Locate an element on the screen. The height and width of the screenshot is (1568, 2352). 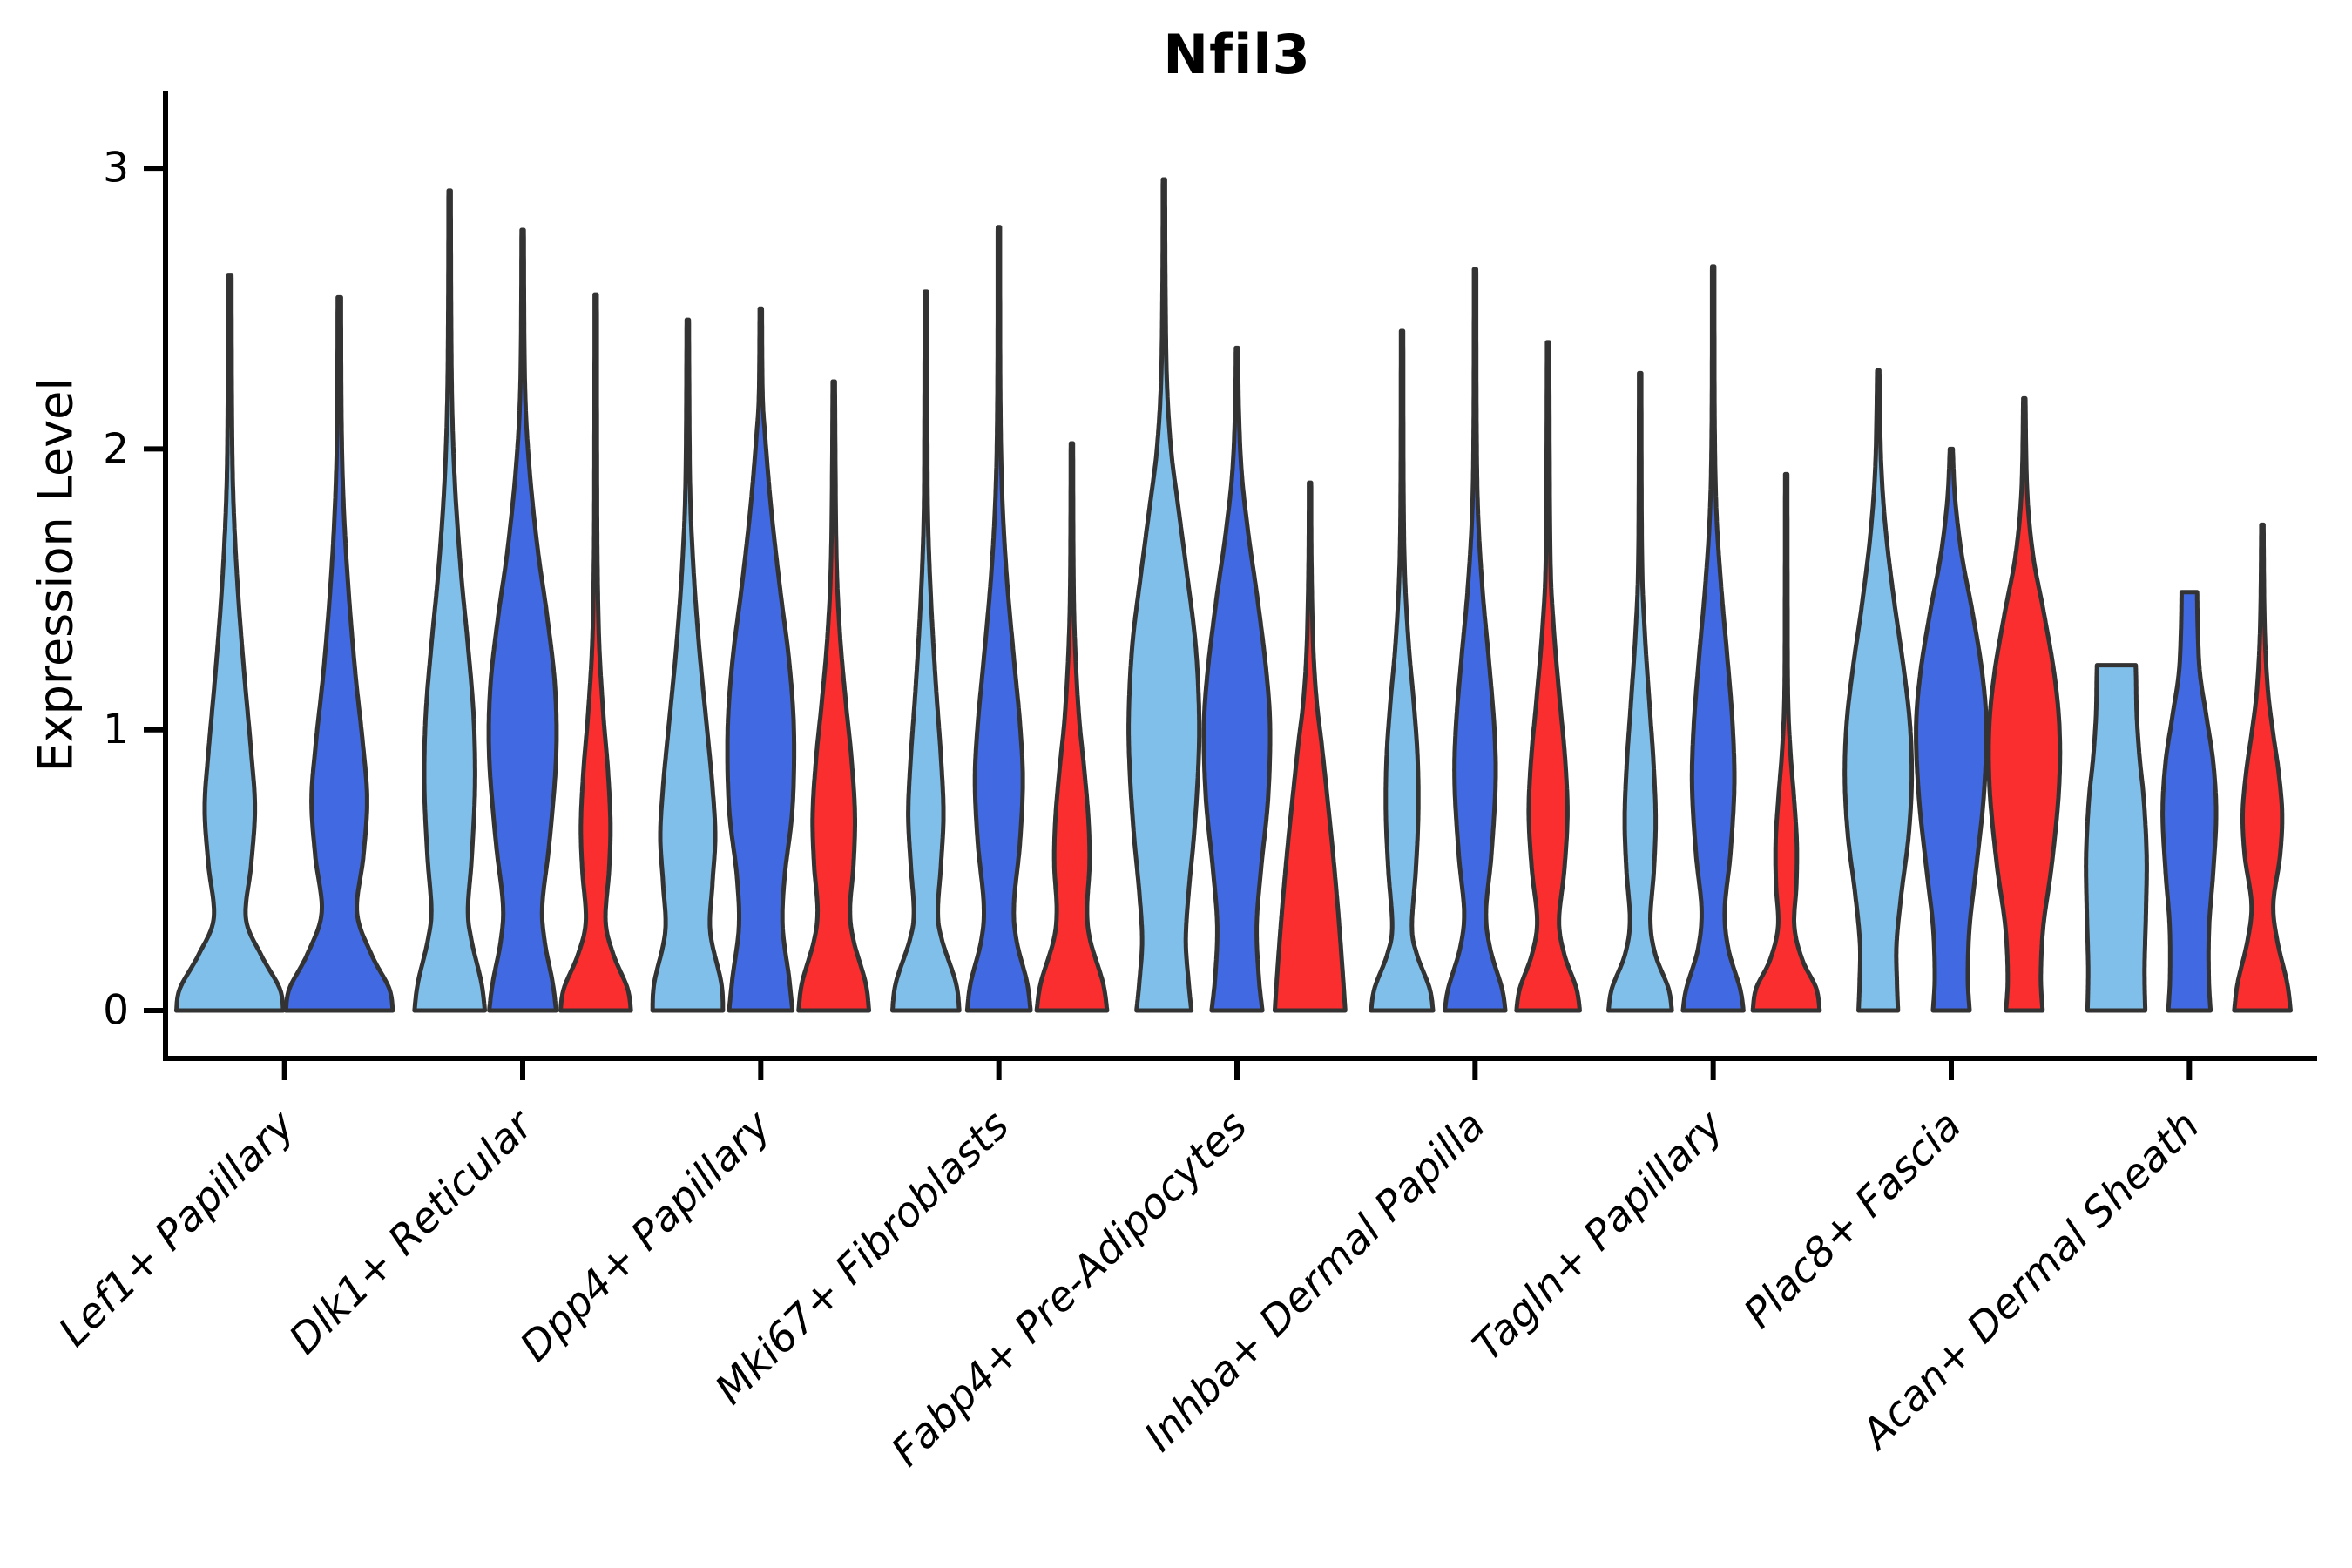
y-tick-label: 1 is located at coordinates (116, 730).